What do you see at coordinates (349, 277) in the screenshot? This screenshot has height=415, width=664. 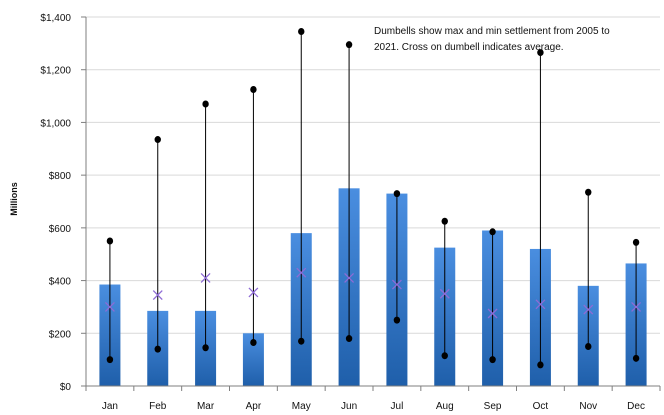 I see `average-marker-jun-b` at bounding box center [349, 277].